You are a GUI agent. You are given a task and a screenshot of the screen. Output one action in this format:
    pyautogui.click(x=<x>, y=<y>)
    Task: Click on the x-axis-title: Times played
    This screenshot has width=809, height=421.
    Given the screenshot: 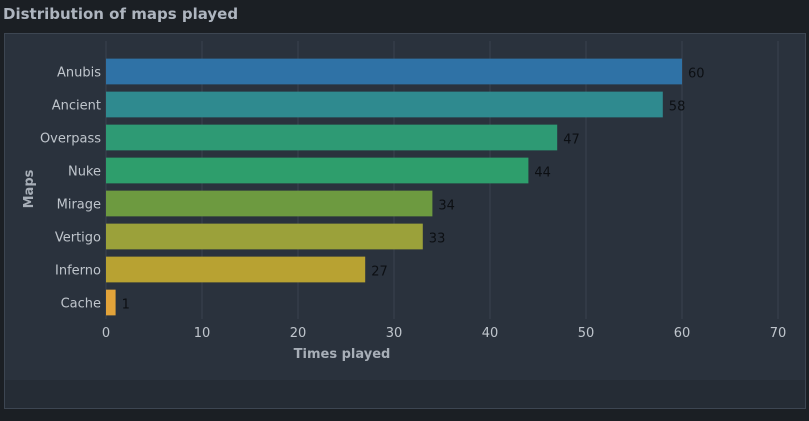 What is the action you would take?
    pyautogui.click(x=342, y=354)
    